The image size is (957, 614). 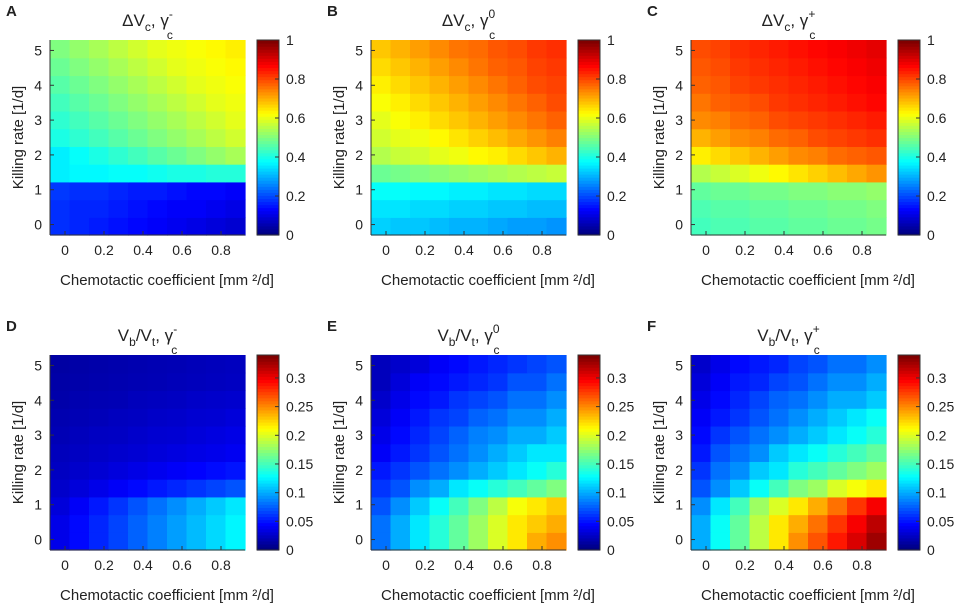 What do you see at coordinates (611, 550) in the screenshot?
I see `colorbar-tick-label: 0` at bounding box center [611, 550].